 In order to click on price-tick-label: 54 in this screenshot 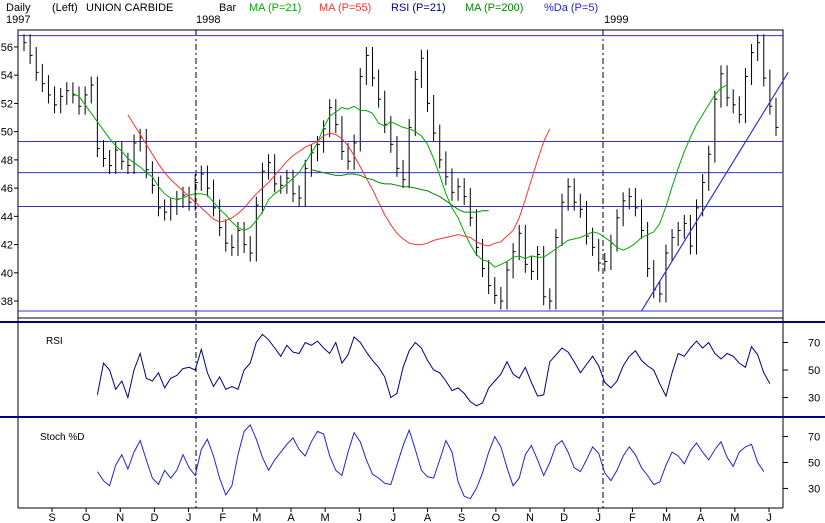, I will do `click(7, 76)`.